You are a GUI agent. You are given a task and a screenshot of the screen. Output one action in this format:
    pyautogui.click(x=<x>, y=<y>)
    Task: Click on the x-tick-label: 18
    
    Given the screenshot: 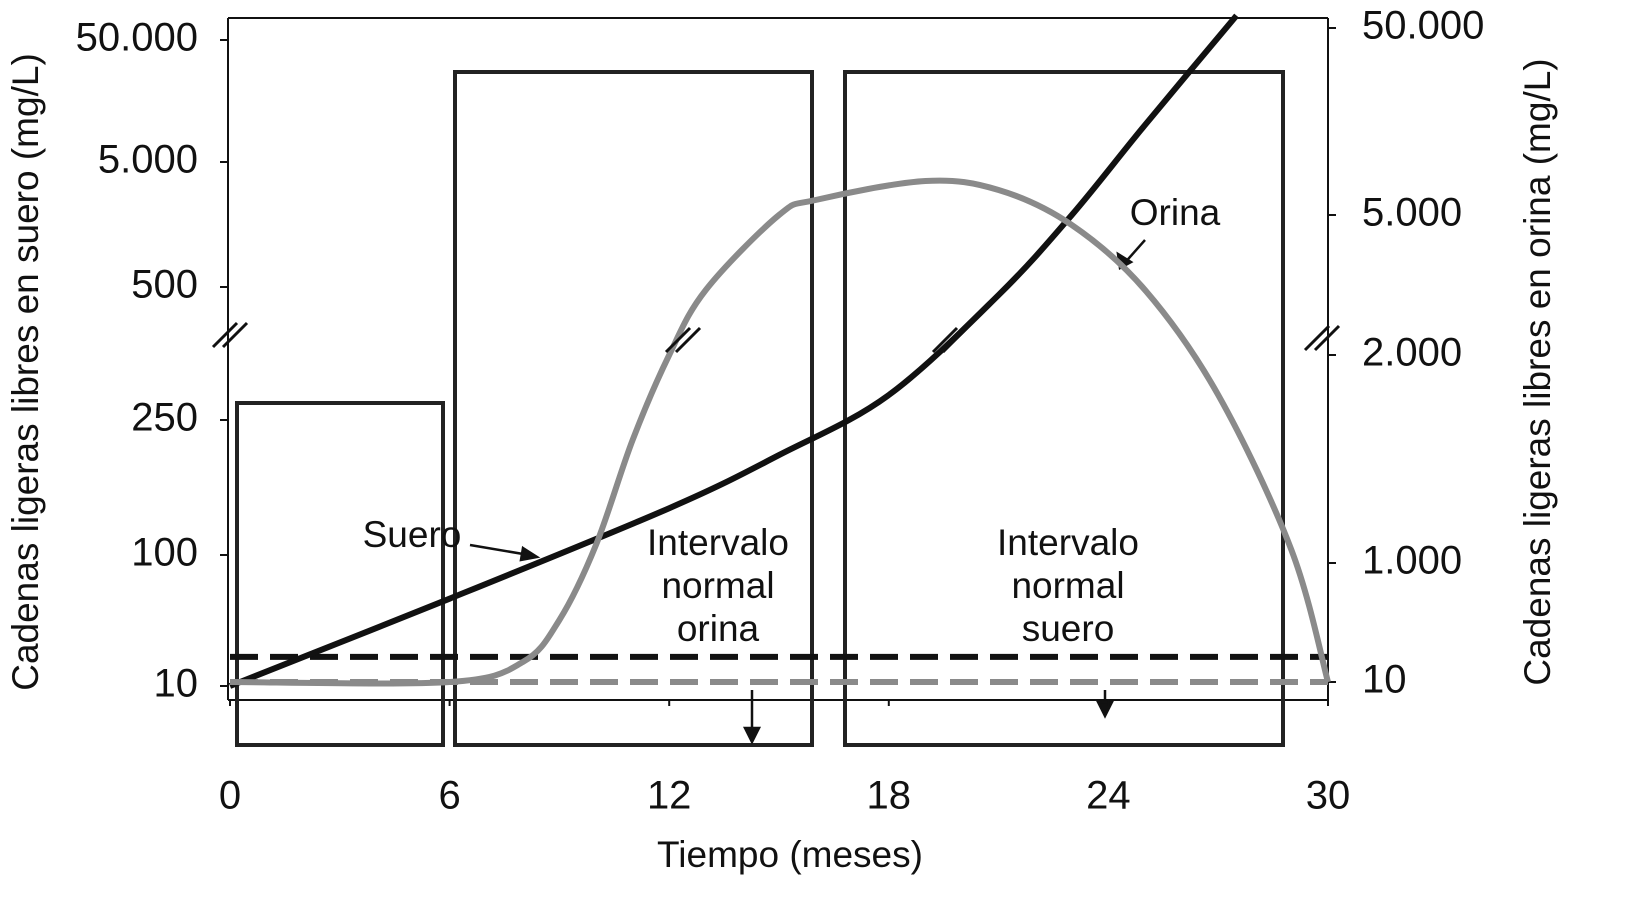 What is the action you would take?
    pyautogui.click(x=889, y=796)
    